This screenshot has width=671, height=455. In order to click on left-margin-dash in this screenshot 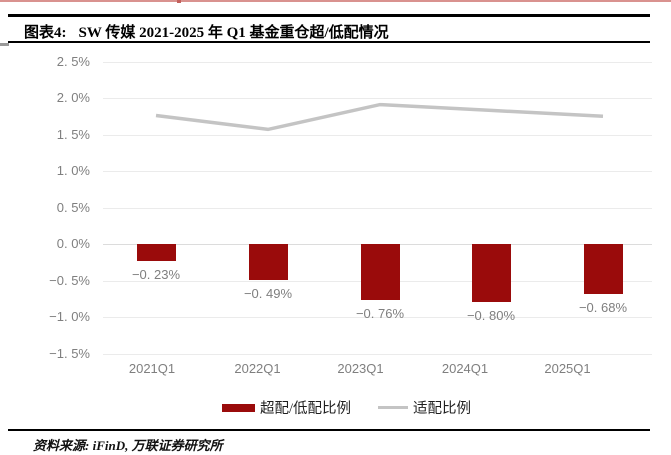, I will do `click(4, 44)`.